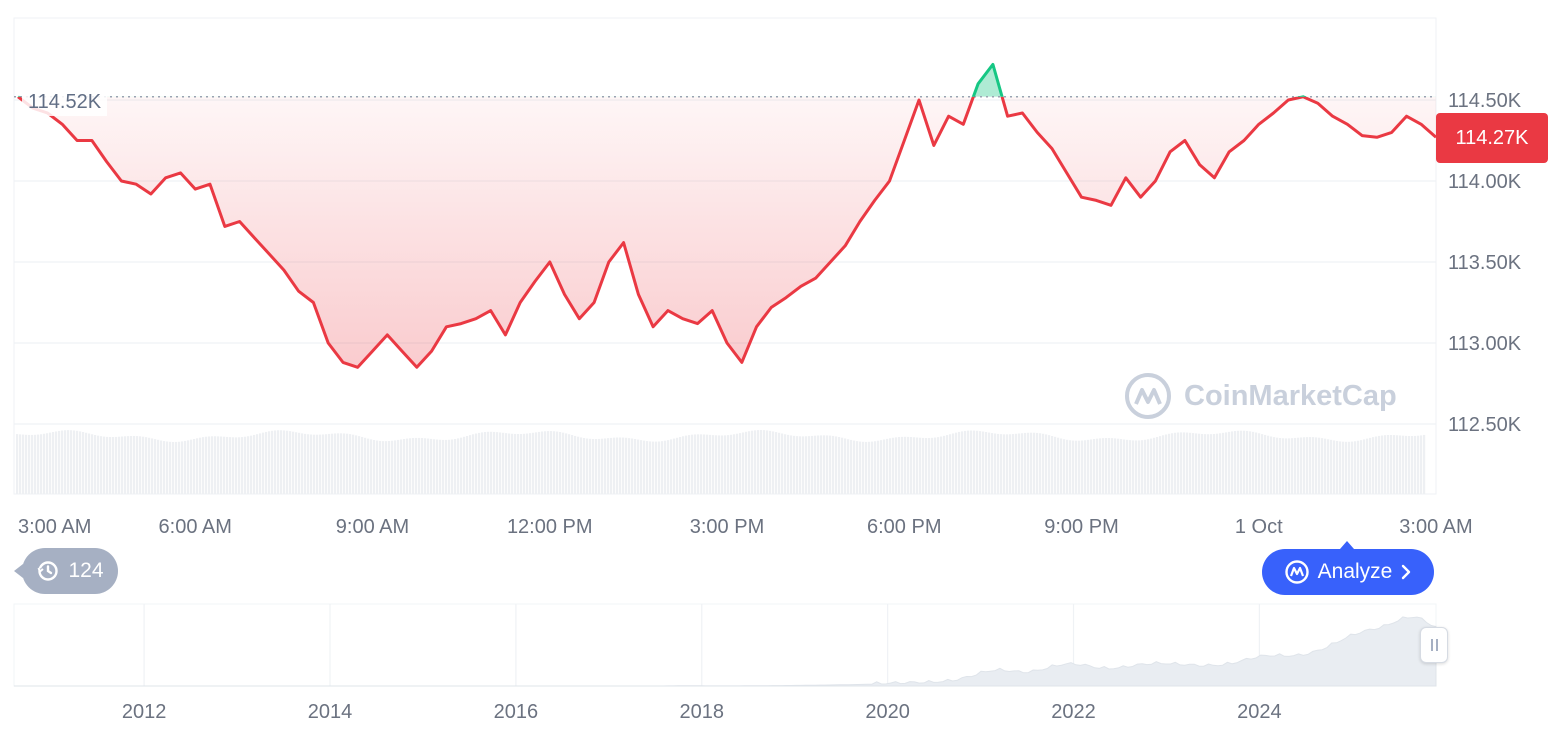 The width and height of the screenshot is (1566, 732). What do you see at coordinates (516, 712) in the screenshot?
I see `range-tick-label: 2016` at bounding box center [516, 712].